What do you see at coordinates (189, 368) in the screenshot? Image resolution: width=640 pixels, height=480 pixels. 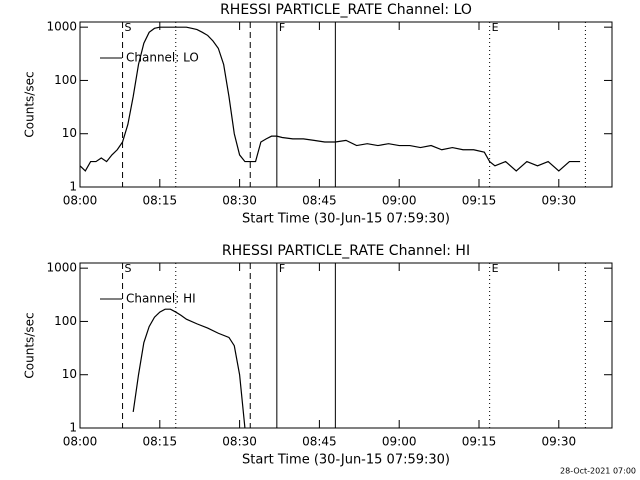 I see `data-line` at bounding box center [189, 368].